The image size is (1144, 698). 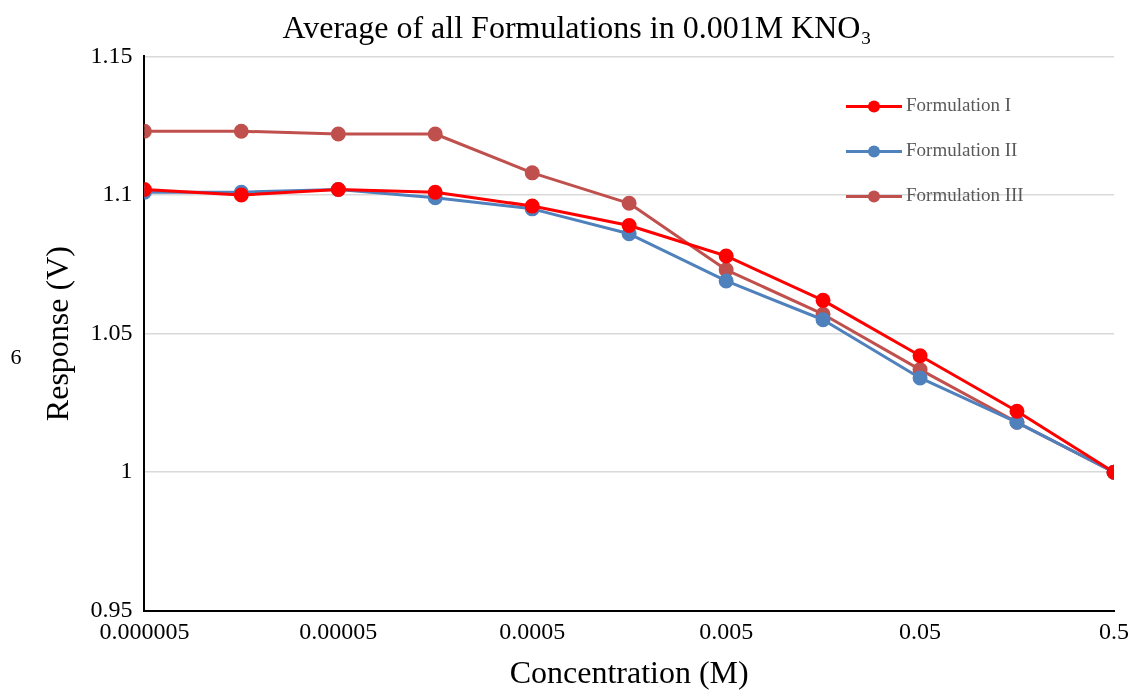 What do you see at coordinates (1114, 631) in the screenshot?
I see `x-tick-label: 0.5` at bounding box center [1114, 631].